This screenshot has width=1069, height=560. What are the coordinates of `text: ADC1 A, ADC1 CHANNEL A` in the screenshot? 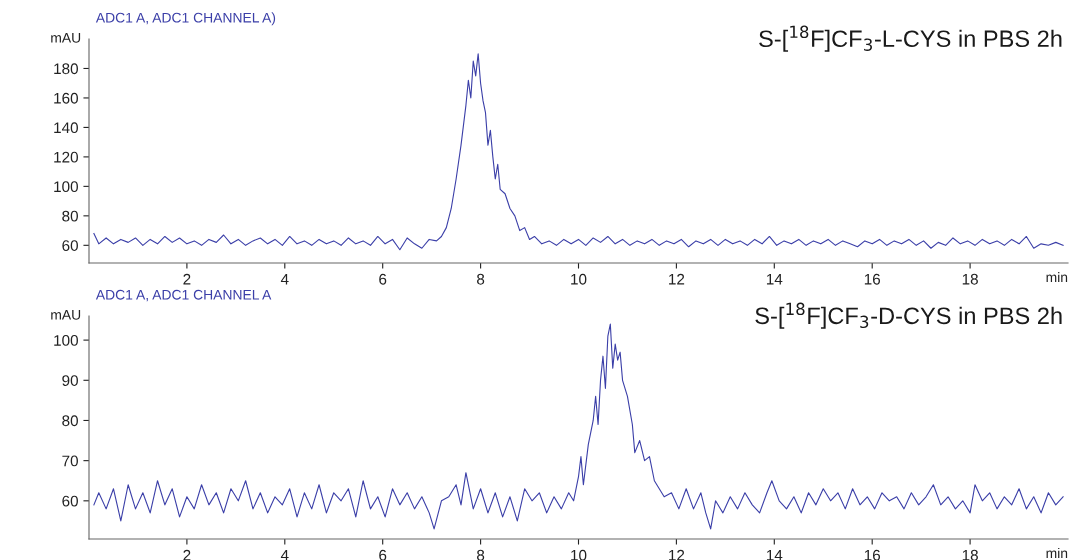 It's located at (183, 295).